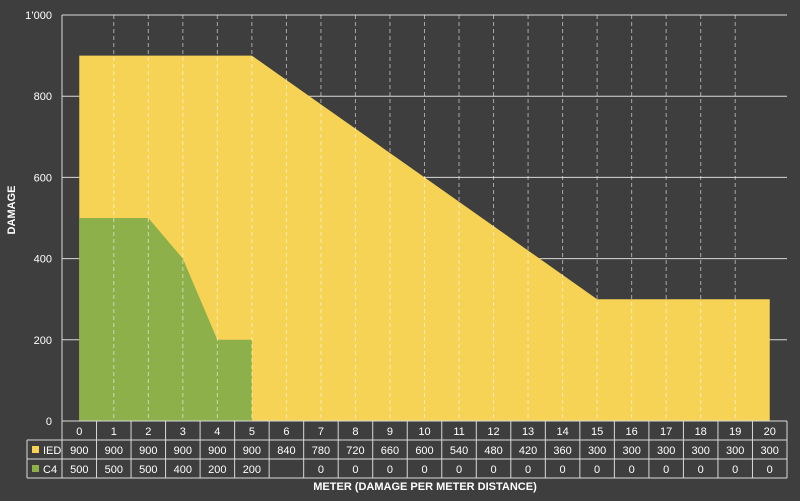 Image resolution: width=800 pixels, height=501 pixels. What do you see at coordinates (597, 432) in the screenshot?
I see `x-tick-label: 15` at bounding box center [597, 432].